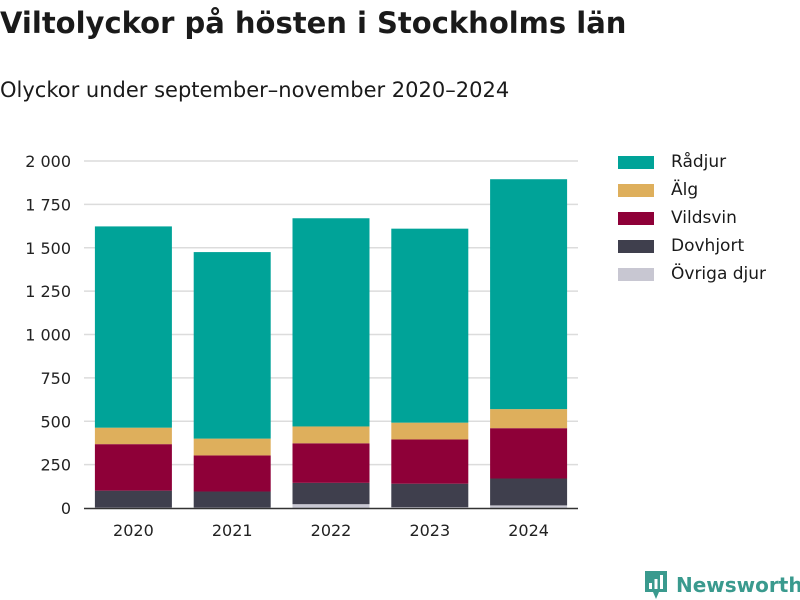  I want to click on legend-item-alg: Älg, so click(692, 190).